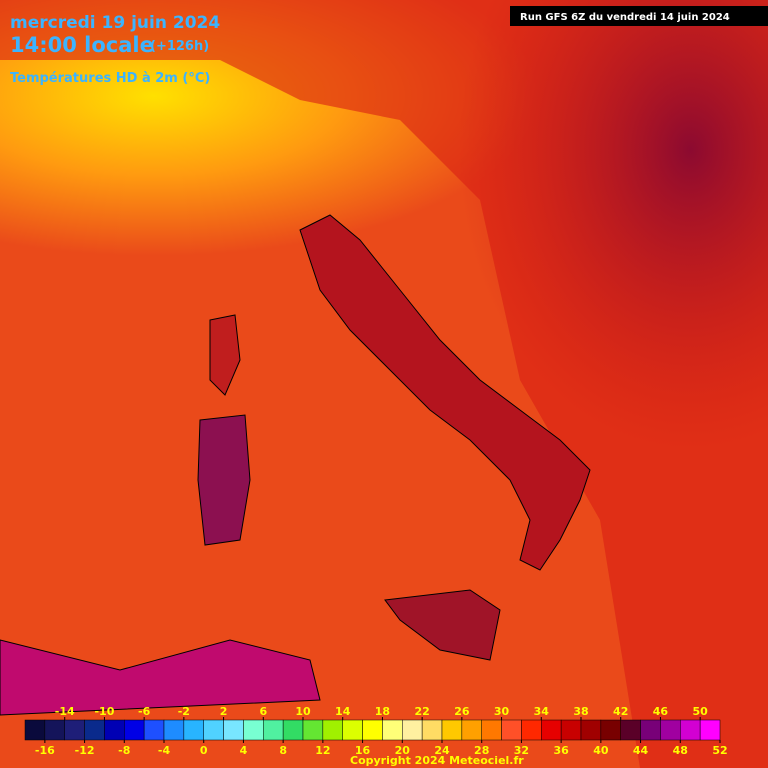 This screenshot has height=768, width=768. Describe the element at coordinates (442, 625) in the screenshot. I see `sicily` at that location.